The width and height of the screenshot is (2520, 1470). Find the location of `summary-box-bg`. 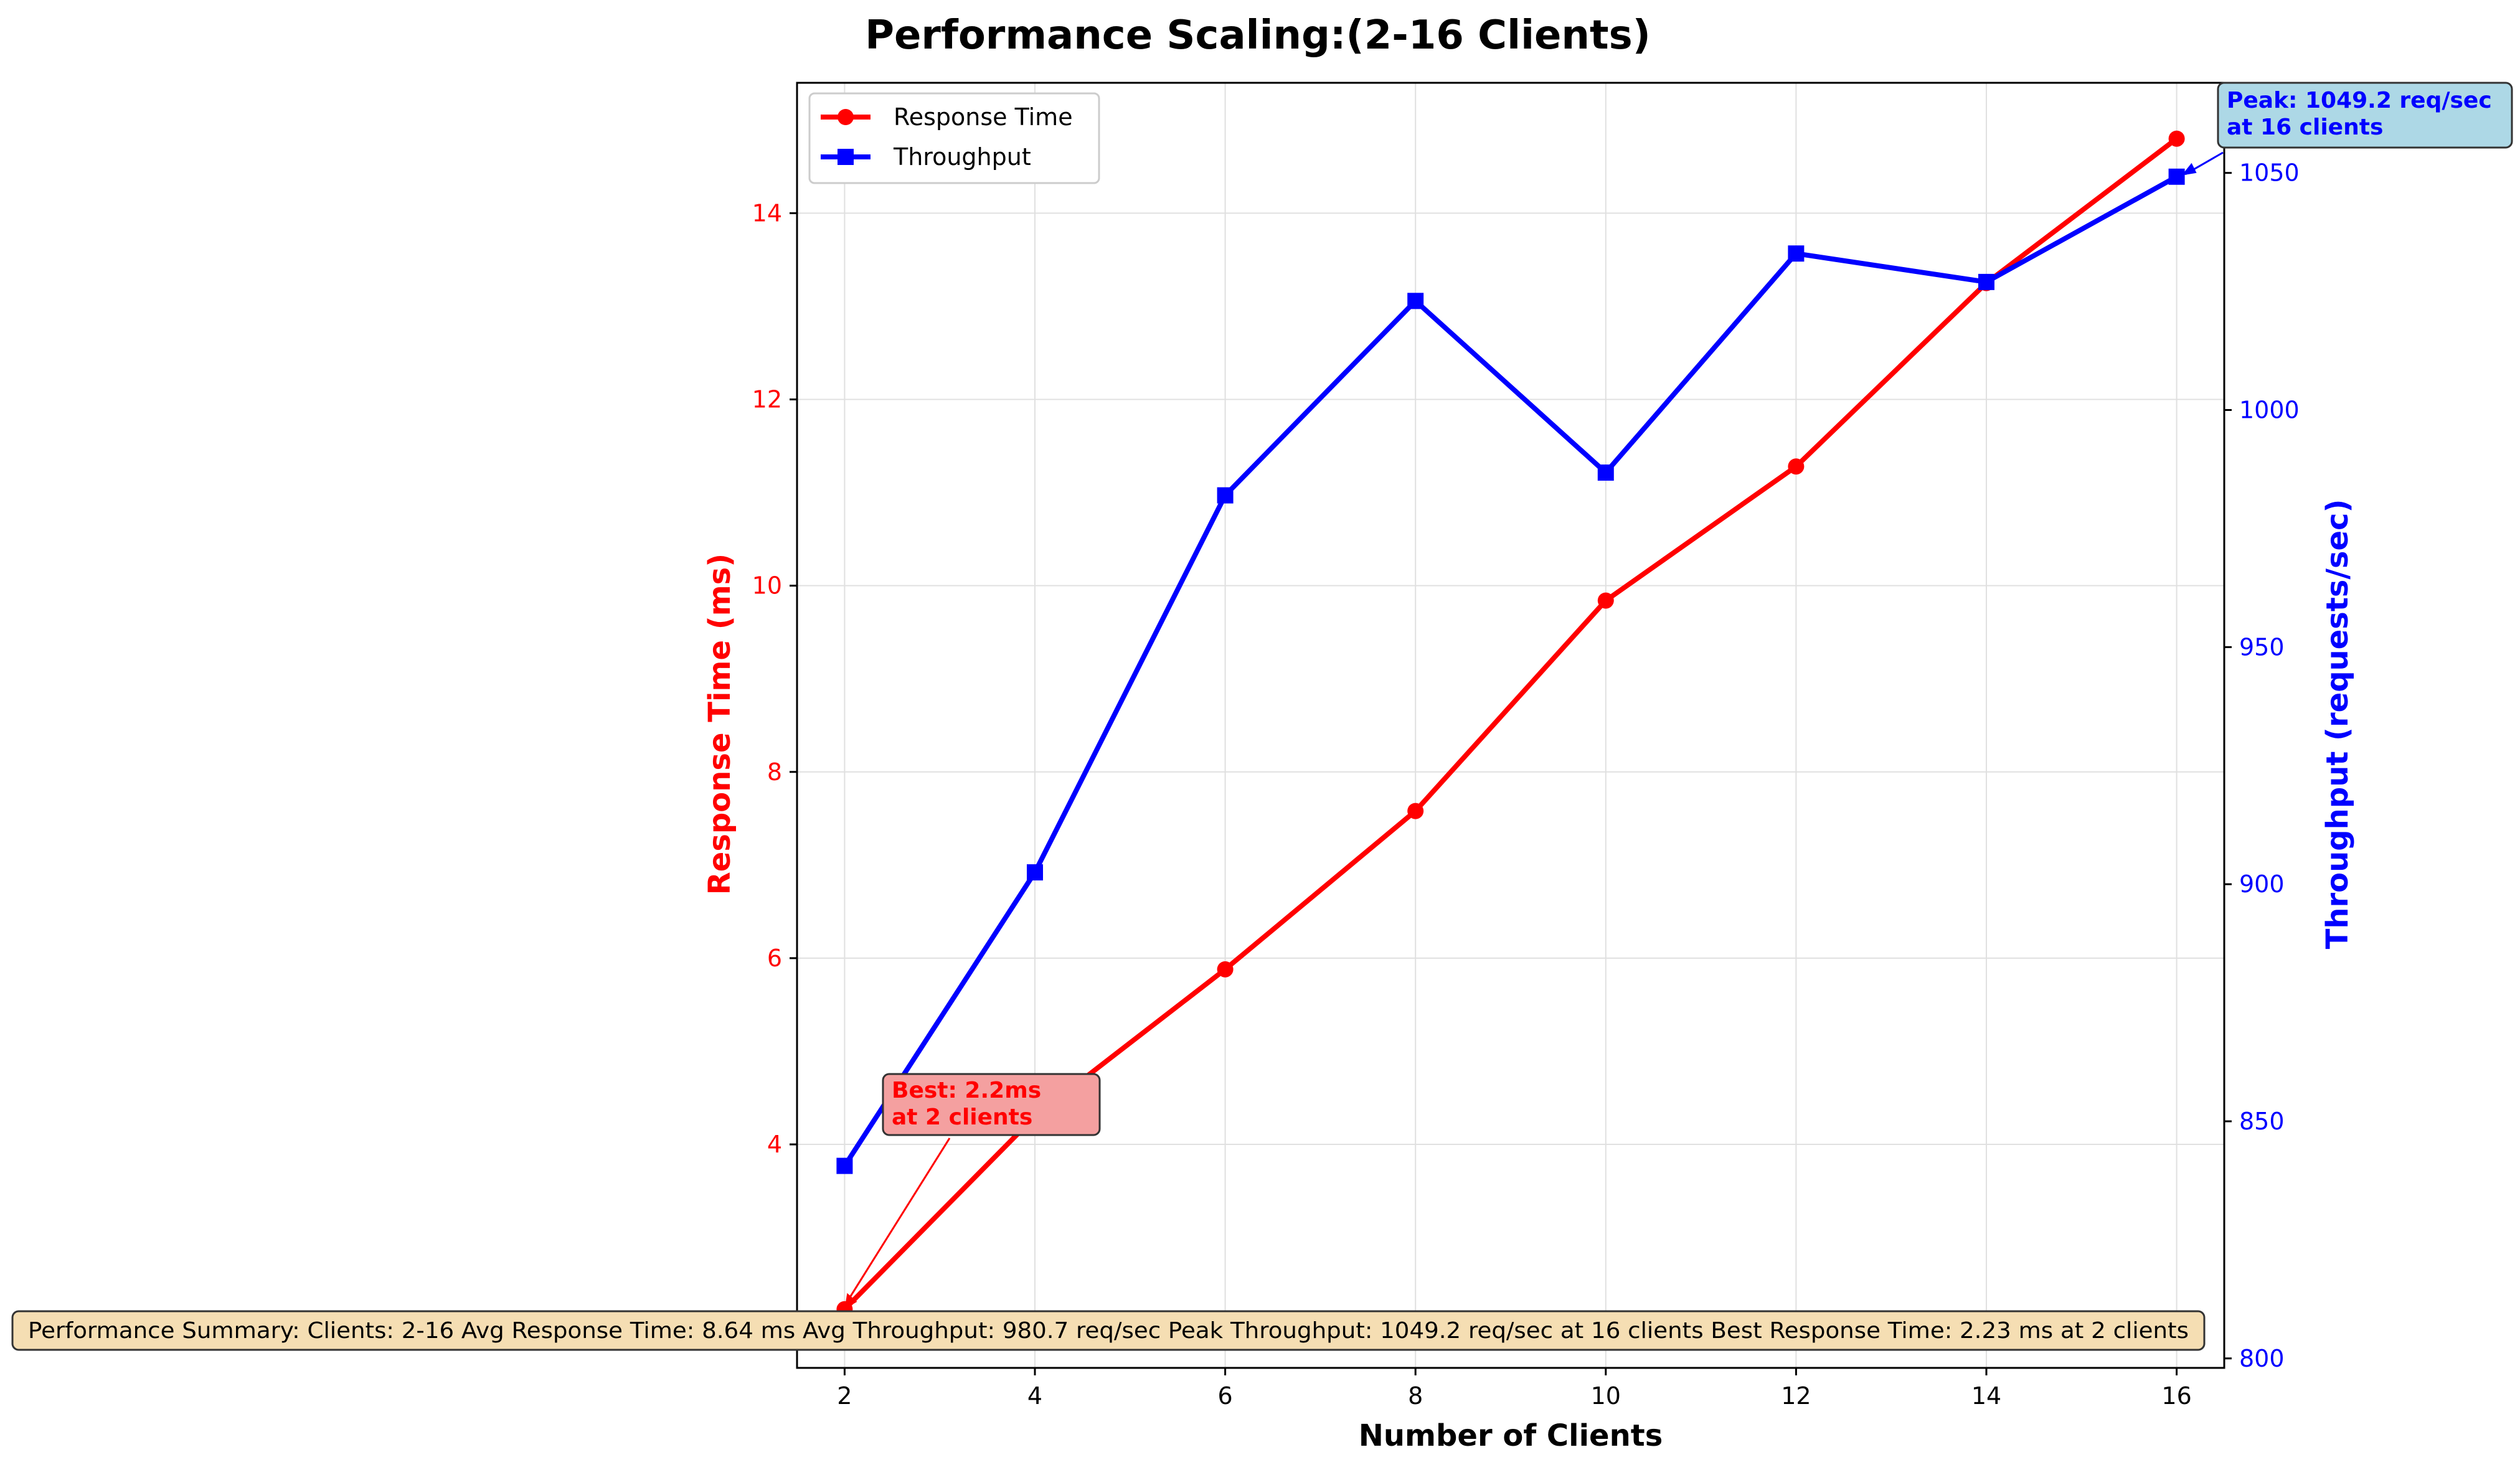

summary-box-bg is located at coordinates (1108, 1330).